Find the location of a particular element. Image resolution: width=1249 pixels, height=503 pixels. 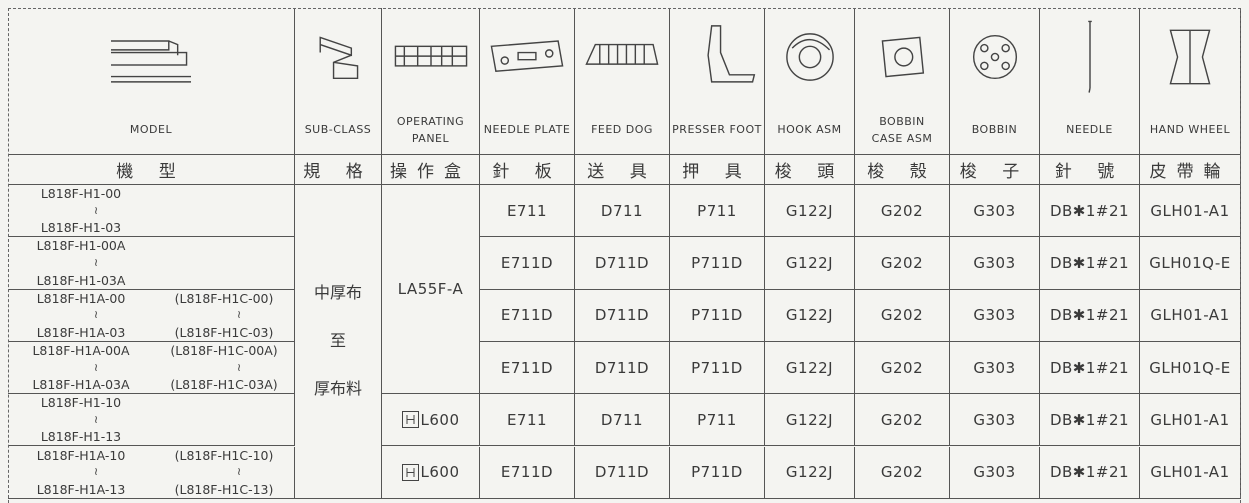

part-cell: GLH01Q-E is located at coordinates (1190, 368).